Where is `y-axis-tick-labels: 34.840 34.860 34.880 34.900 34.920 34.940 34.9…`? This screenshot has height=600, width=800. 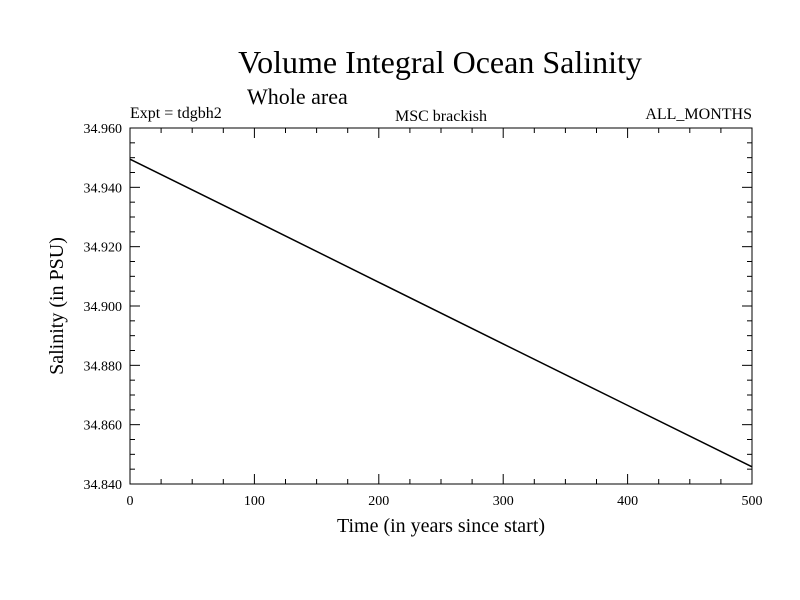 y-axis-tick-labels: 34.840 34.860 34.880 34.900 34.920 34.940 34.9… is located at coordinates (103, 307).